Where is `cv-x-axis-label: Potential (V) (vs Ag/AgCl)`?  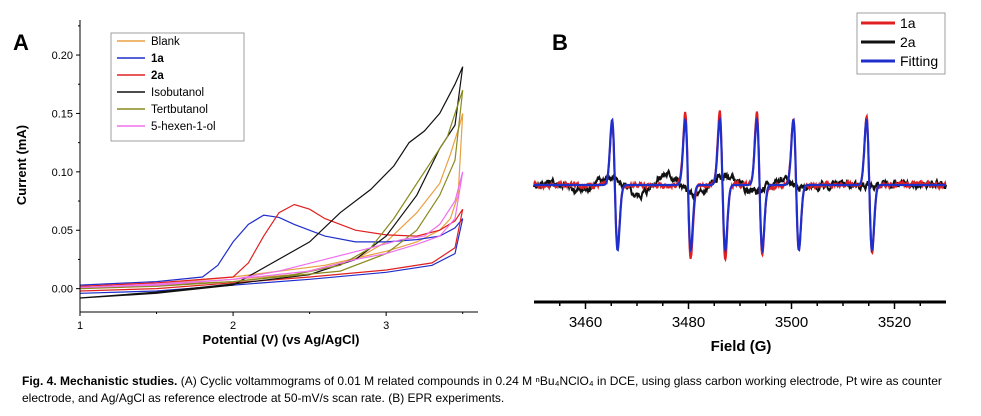 cv-x-axis-label: Potential (V) (vs Ag/AgCl) is located at coordinates (281, 339).